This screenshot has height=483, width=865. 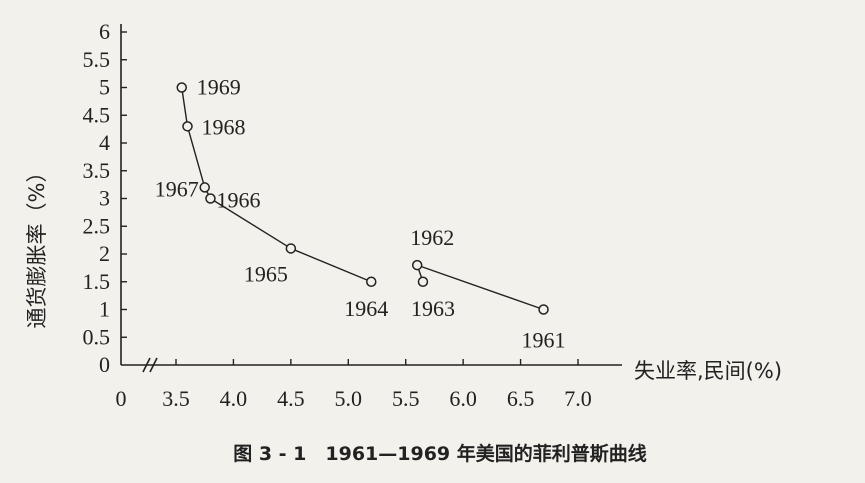 I want to click on point-label-1964: 1964, so click(x=366, y=308).